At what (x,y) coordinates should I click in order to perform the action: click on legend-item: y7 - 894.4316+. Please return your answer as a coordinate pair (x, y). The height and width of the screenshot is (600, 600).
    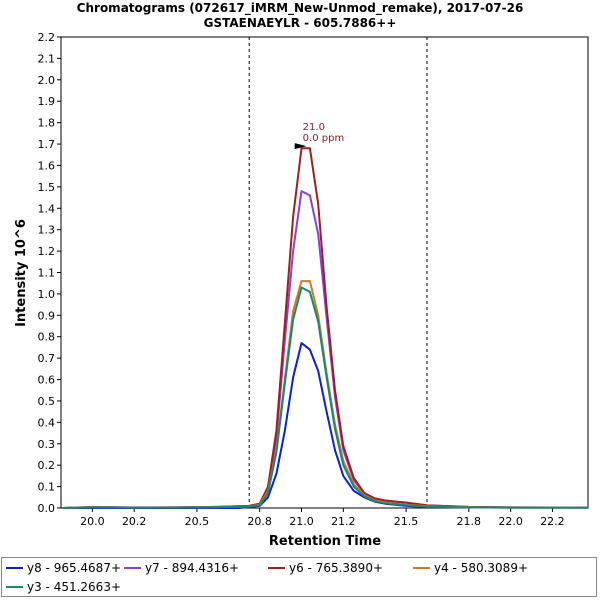
    Looking at the image, I should click on (181, 568).